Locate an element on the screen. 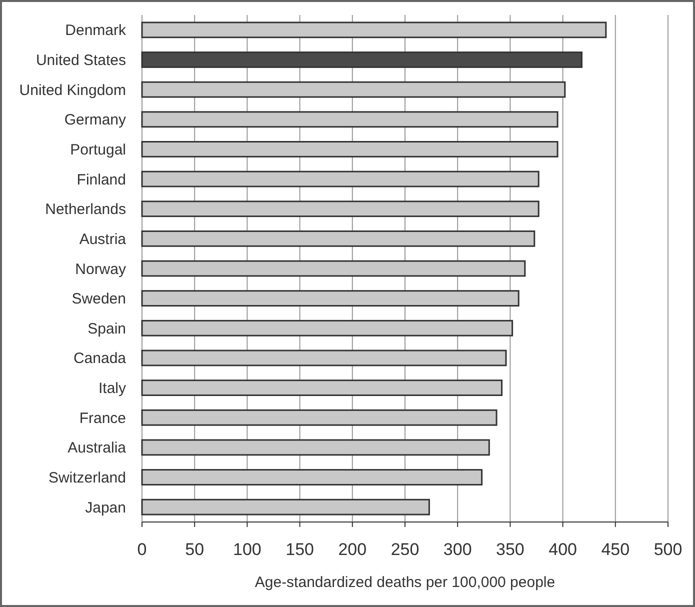  y-tick-label: Netherlands is located at coordinates (85, 209).